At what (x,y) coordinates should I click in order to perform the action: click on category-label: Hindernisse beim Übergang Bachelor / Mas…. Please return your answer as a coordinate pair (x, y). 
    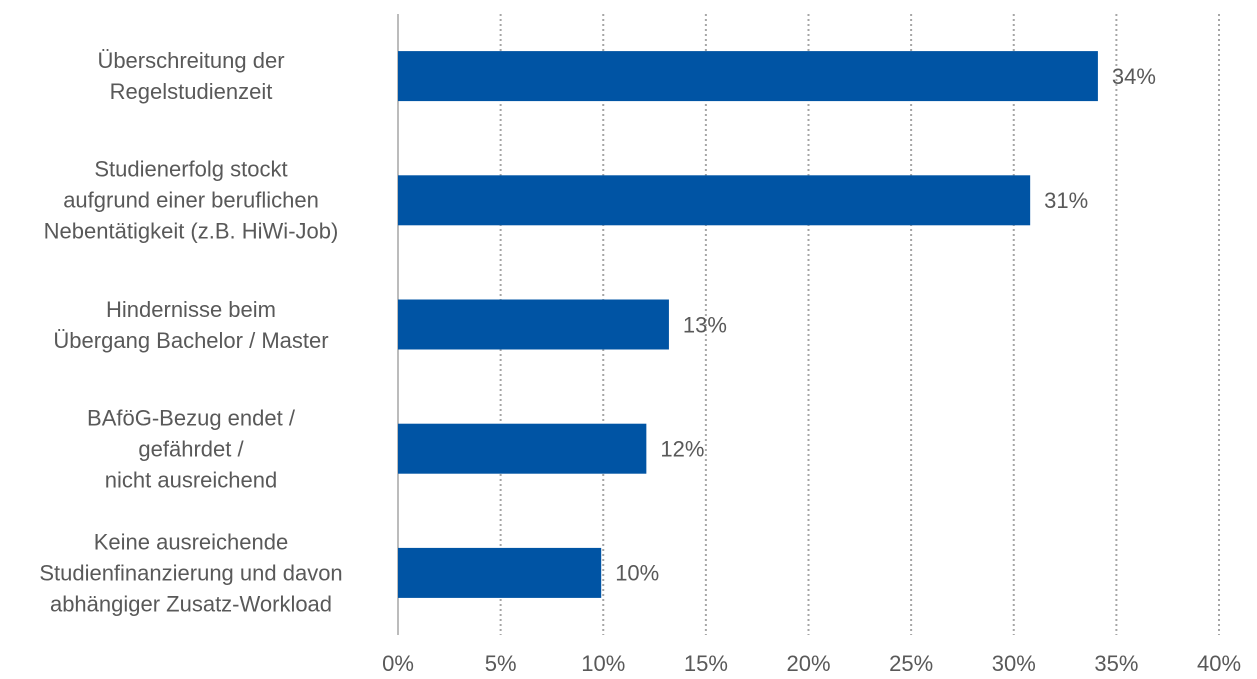
    Looking at the image, I should click on (191, 324).